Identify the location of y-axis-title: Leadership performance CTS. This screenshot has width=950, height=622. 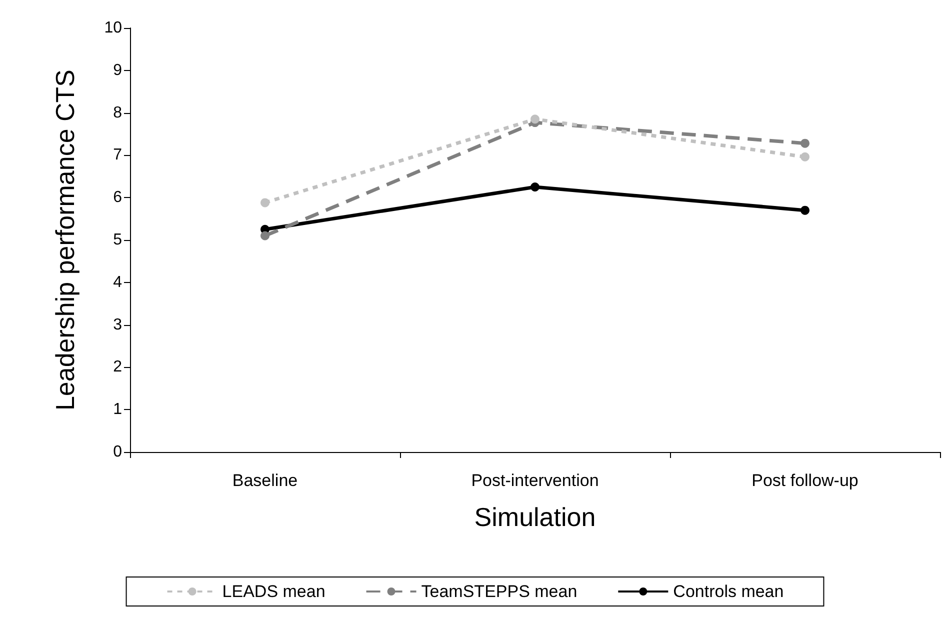
(65, 240).